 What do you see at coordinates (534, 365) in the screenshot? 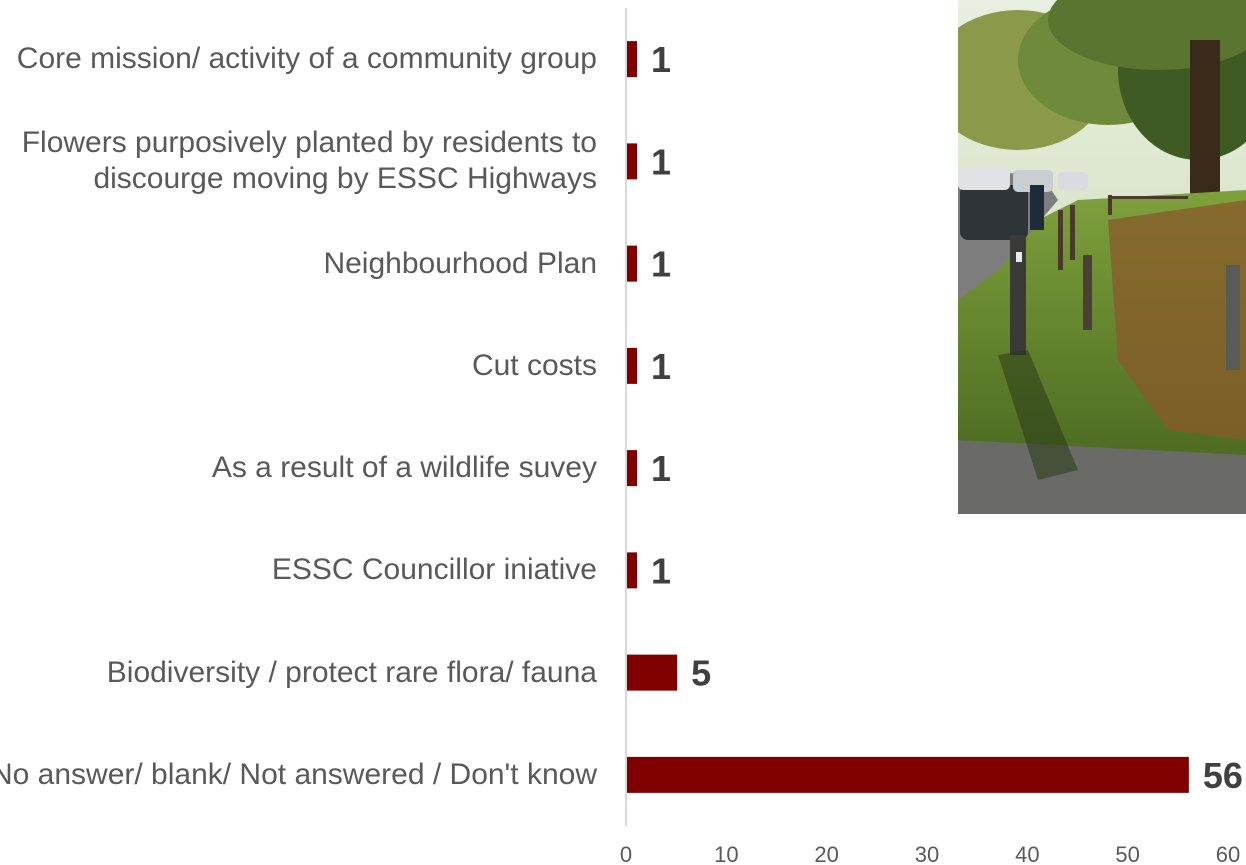
I see `category-label: Cut costs` at bounding box center [534, 365].